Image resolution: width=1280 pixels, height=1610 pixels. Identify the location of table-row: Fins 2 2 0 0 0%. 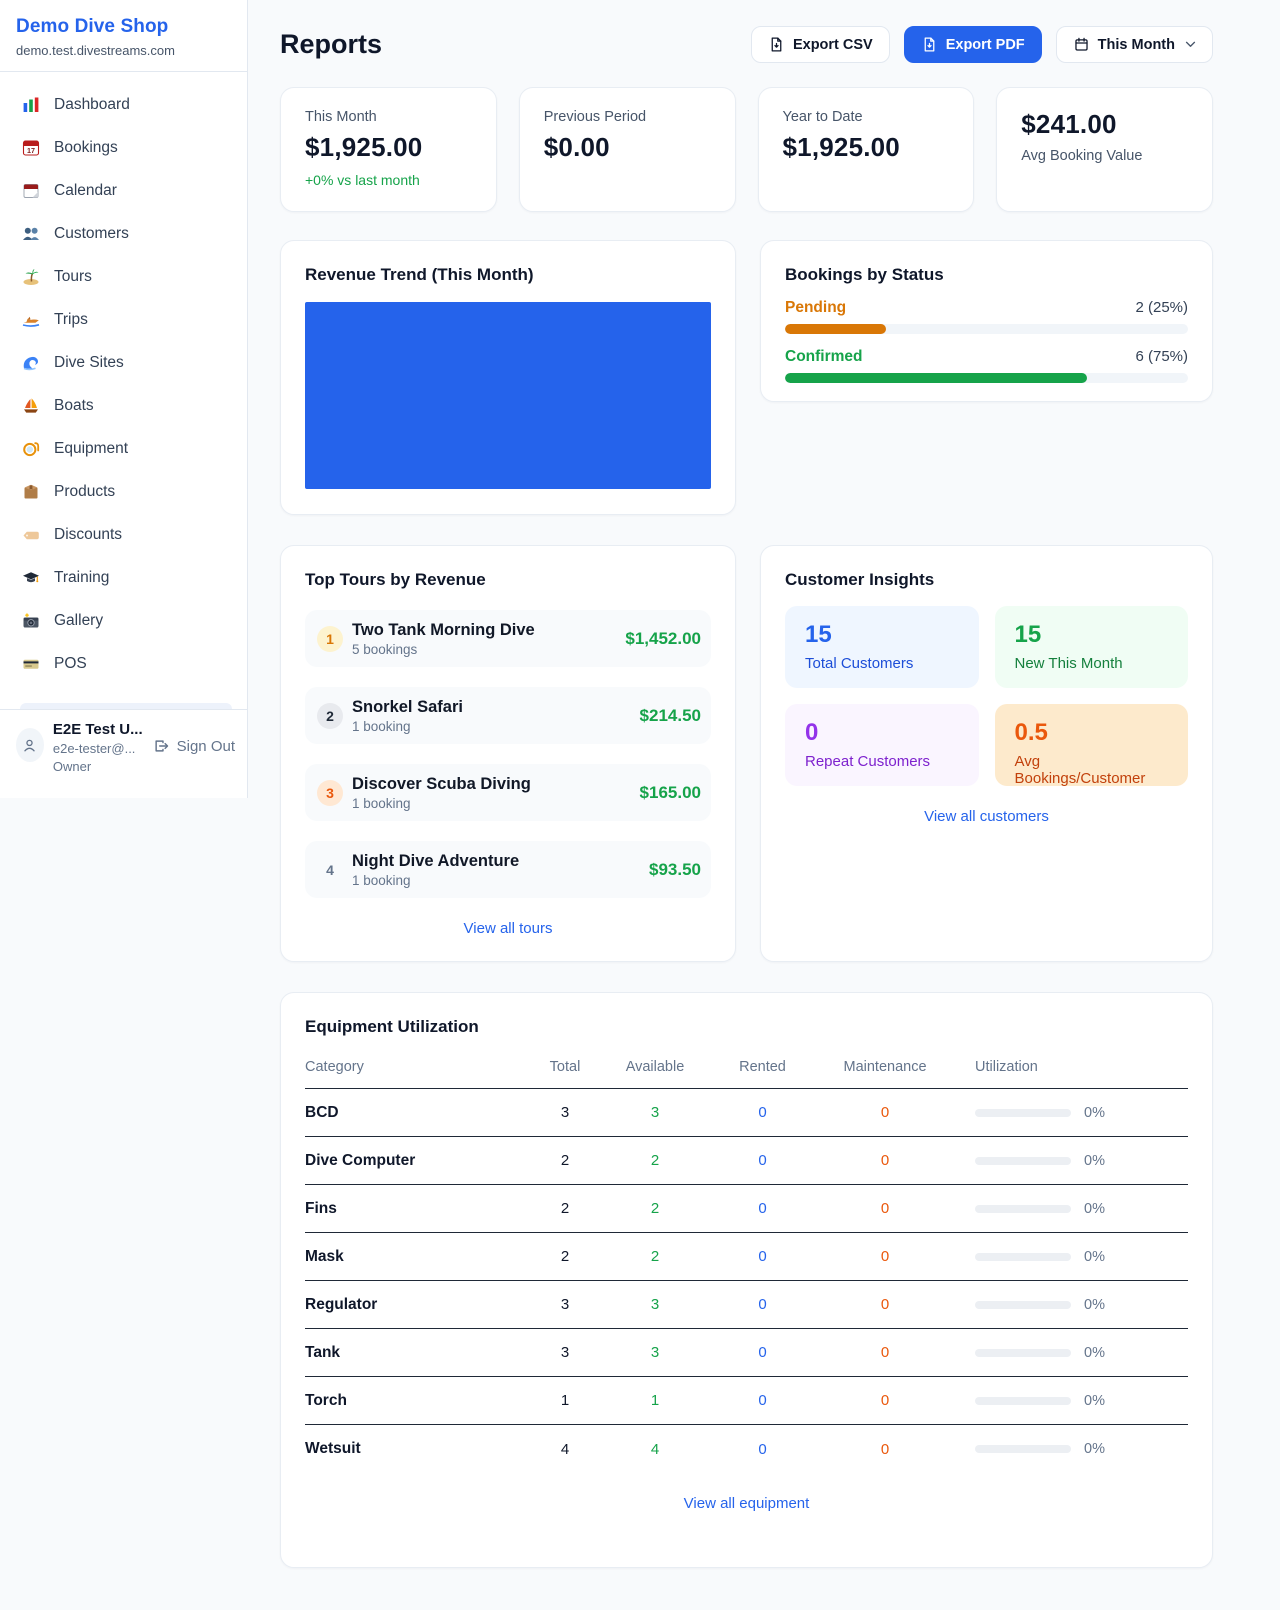
(746, 1209).